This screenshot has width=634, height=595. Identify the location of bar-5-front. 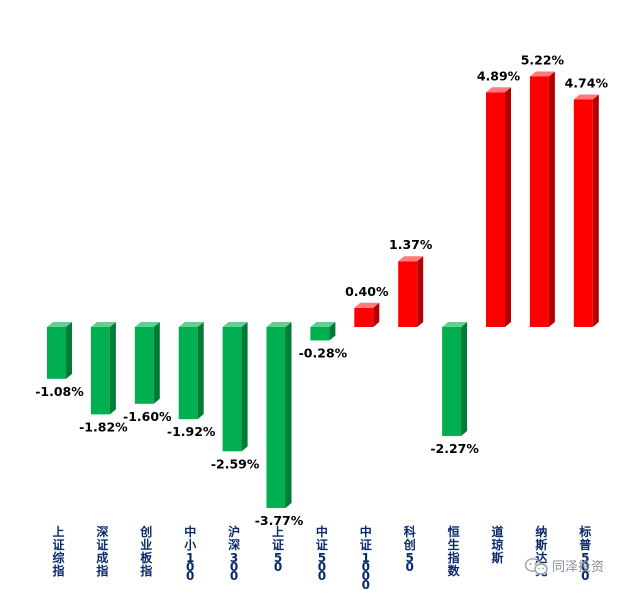
(232, 389).